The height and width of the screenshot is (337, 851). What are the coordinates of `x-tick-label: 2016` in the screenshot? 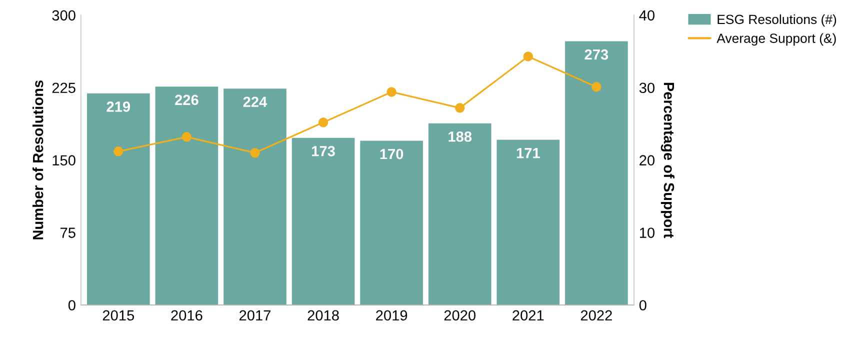 It's located at (186, 315).